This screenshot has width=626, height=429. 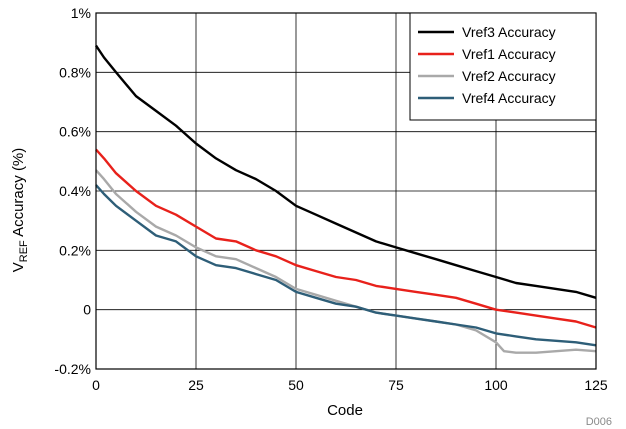 What do you see at coordinates (599, 422) in the screenshot?
I see `figure-id: D006` at bounding box center [599, 422].